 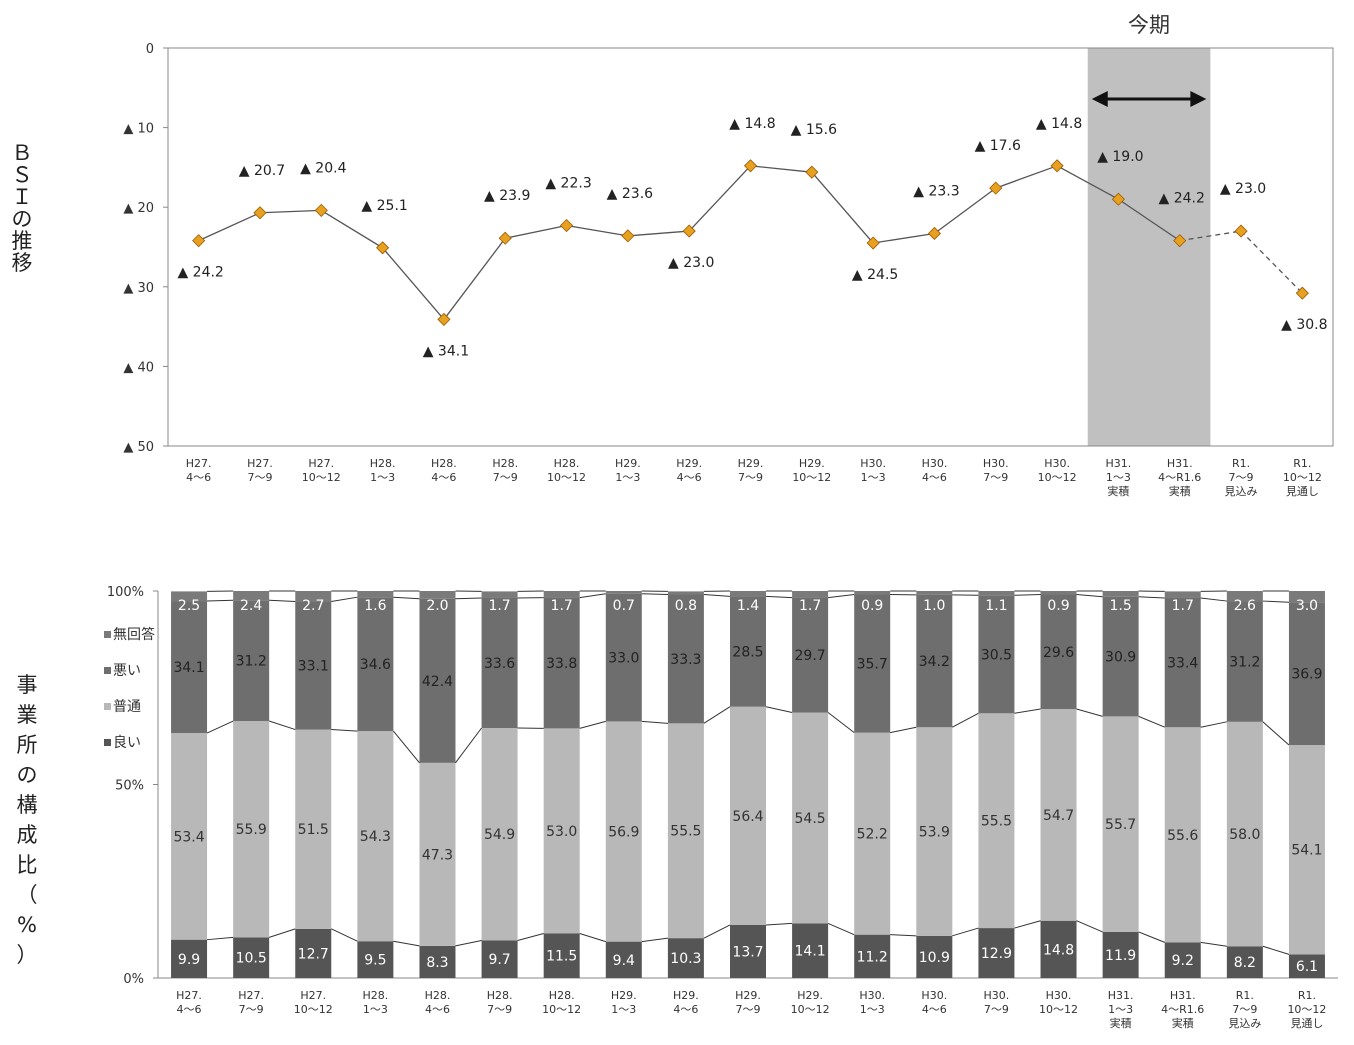 I want to click on period-arrow-left-head, so click(x=1099, y=99).